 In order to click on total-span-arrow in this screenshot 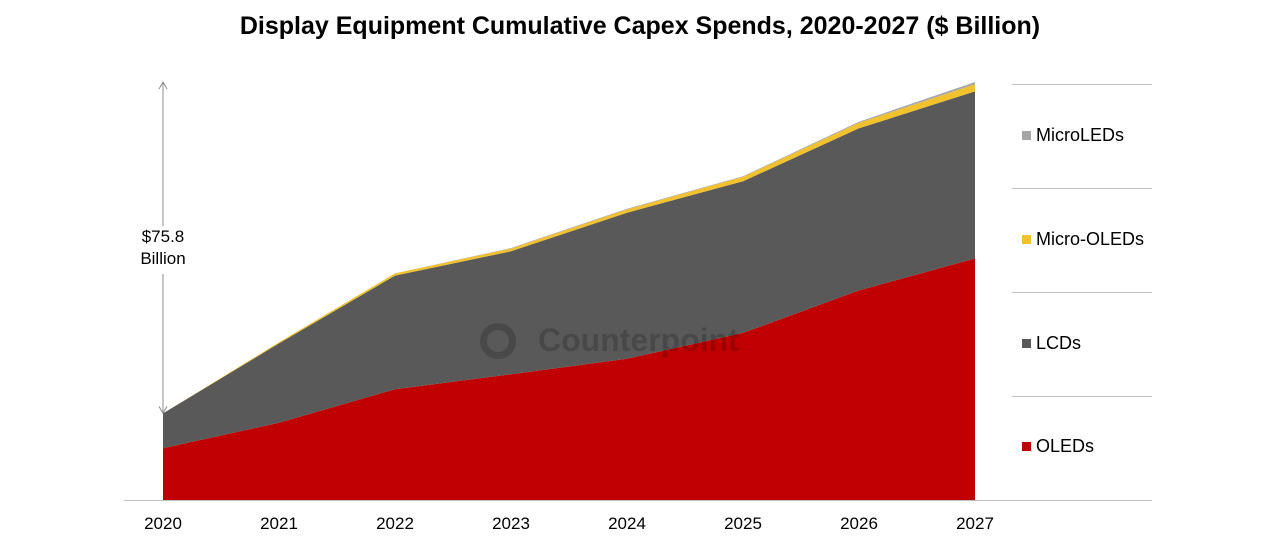, I will do `click(163, 247)`.